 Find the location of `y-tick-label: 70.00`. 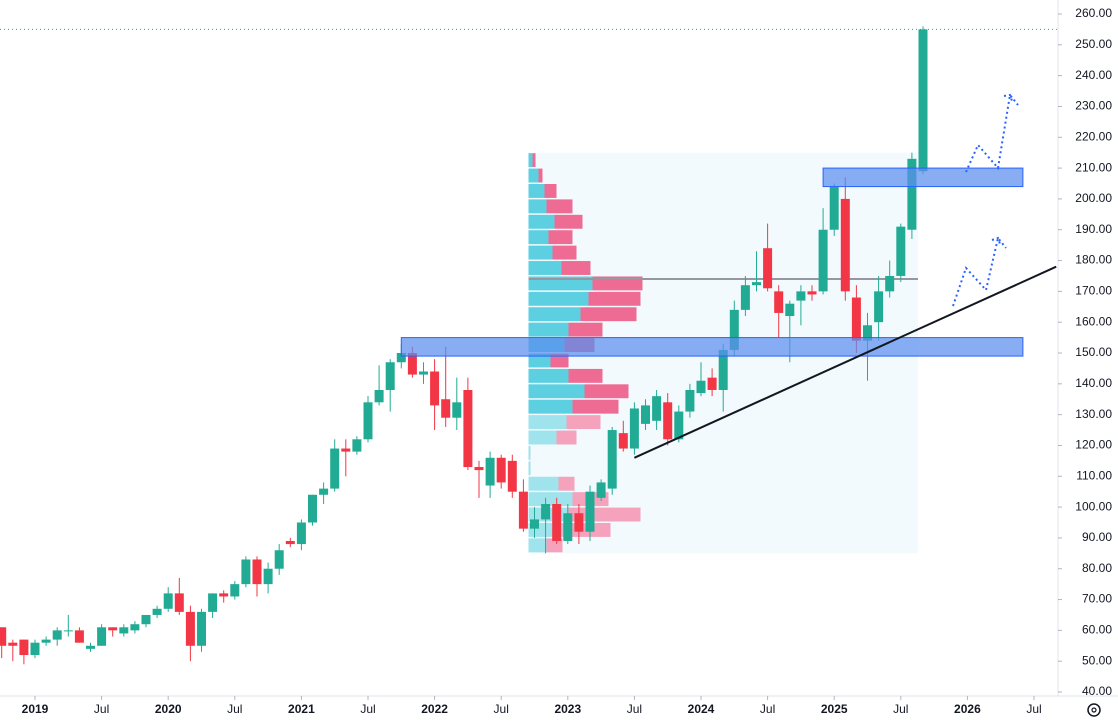

y-tick-label: 70.00 is located at coordinates (1097, 599).